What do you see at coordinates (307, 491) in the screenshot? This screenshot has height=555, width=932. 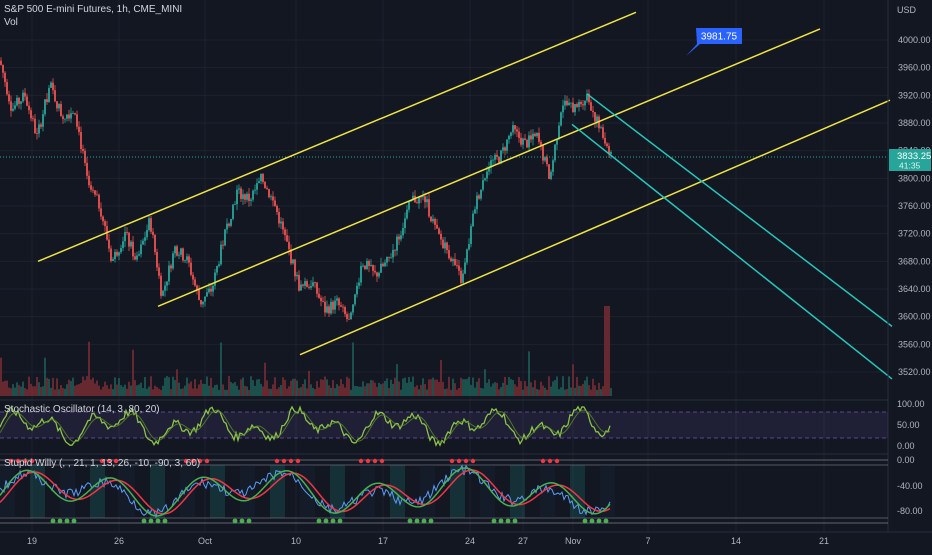 I see `willy-zone-shading` at bounding box center [307, 491].